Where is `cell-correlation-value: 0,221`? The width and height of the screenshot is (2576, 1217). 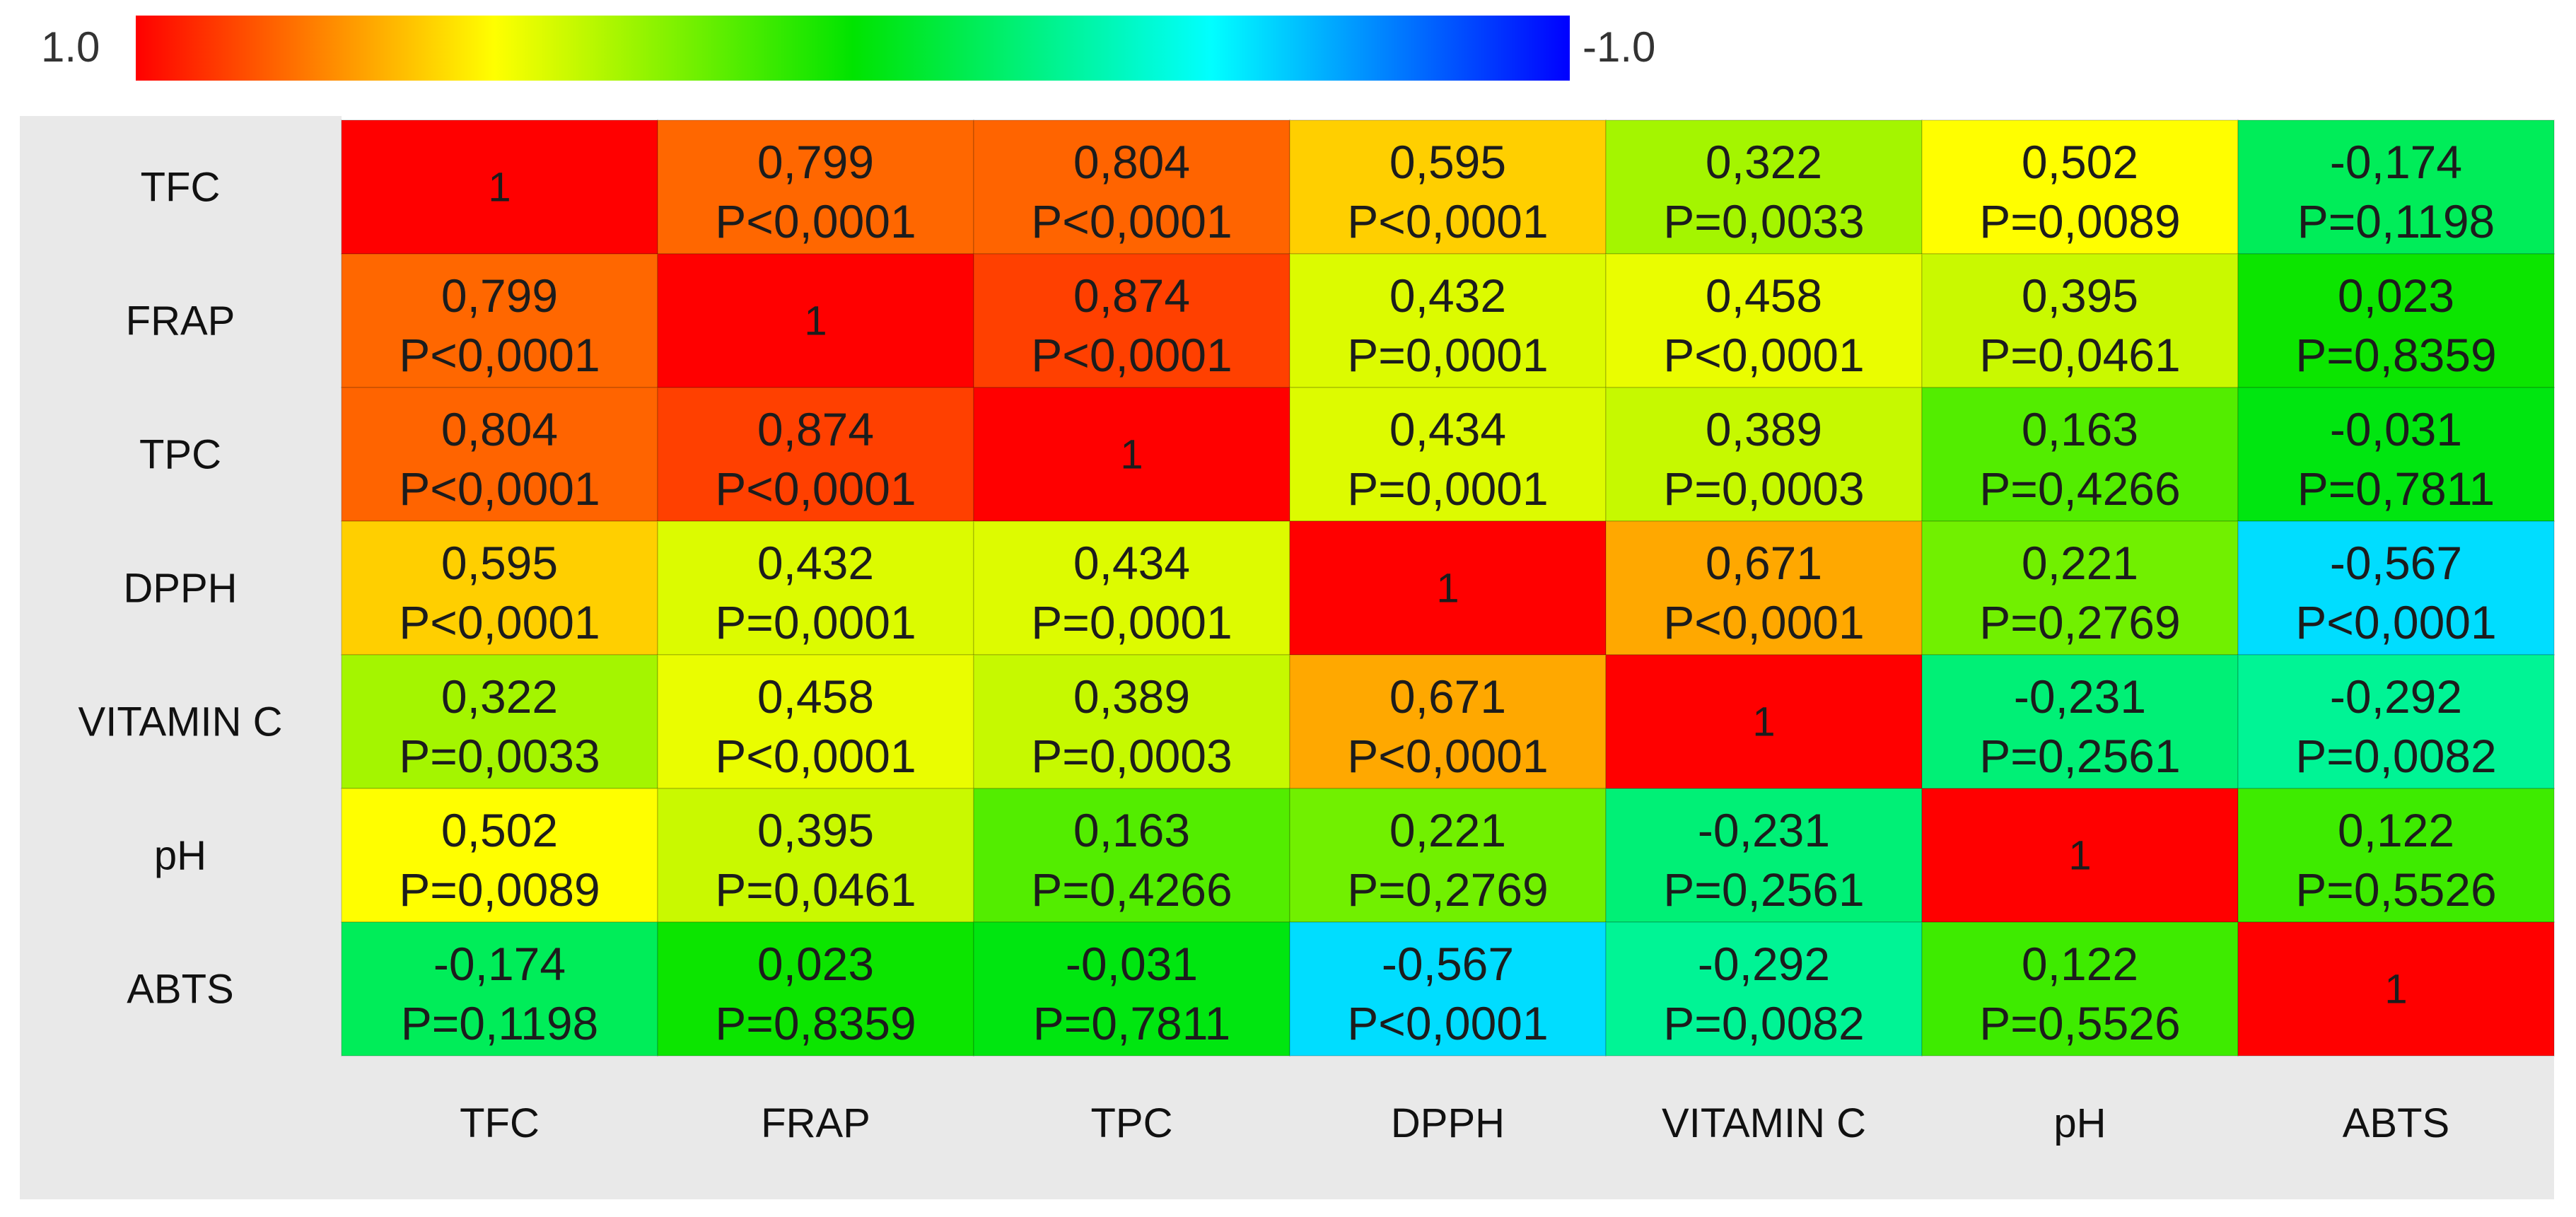
cell-correlation-value: 0,221 is located at coordinates (1447, 830).